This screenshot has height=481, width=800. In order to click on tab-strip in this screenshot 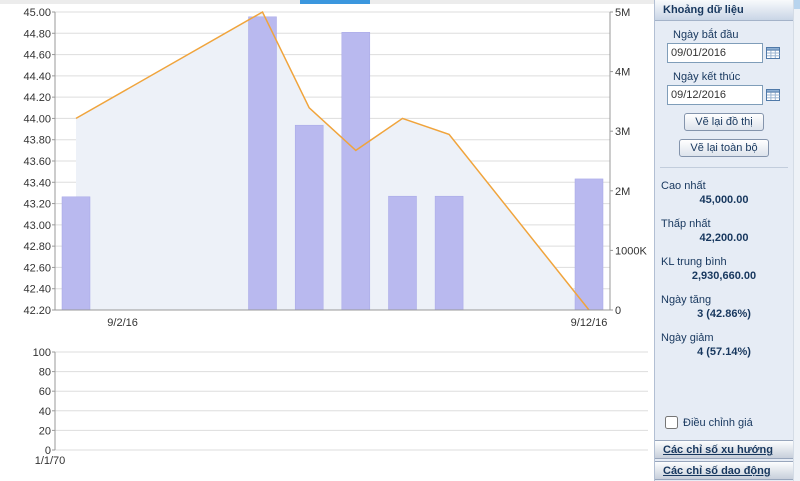, I will do `click(327, 2)`.